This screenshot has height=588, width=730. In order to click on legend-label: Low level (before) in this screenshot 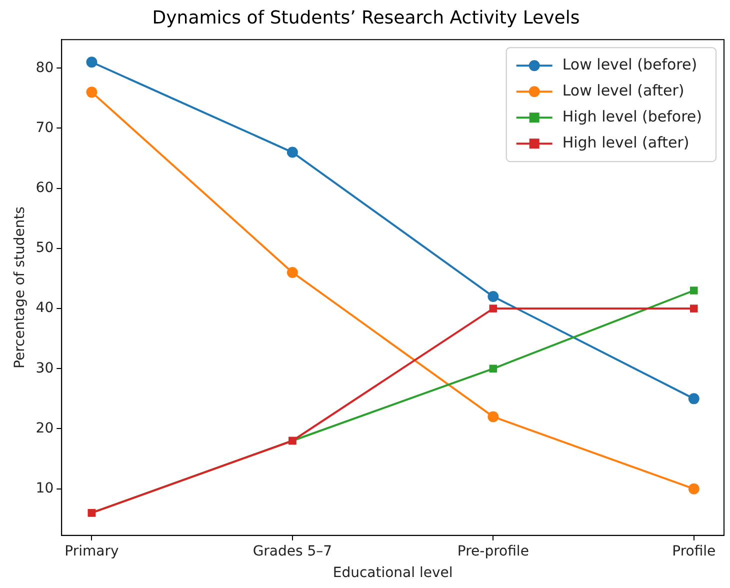, I will do `click(630, 64)`.